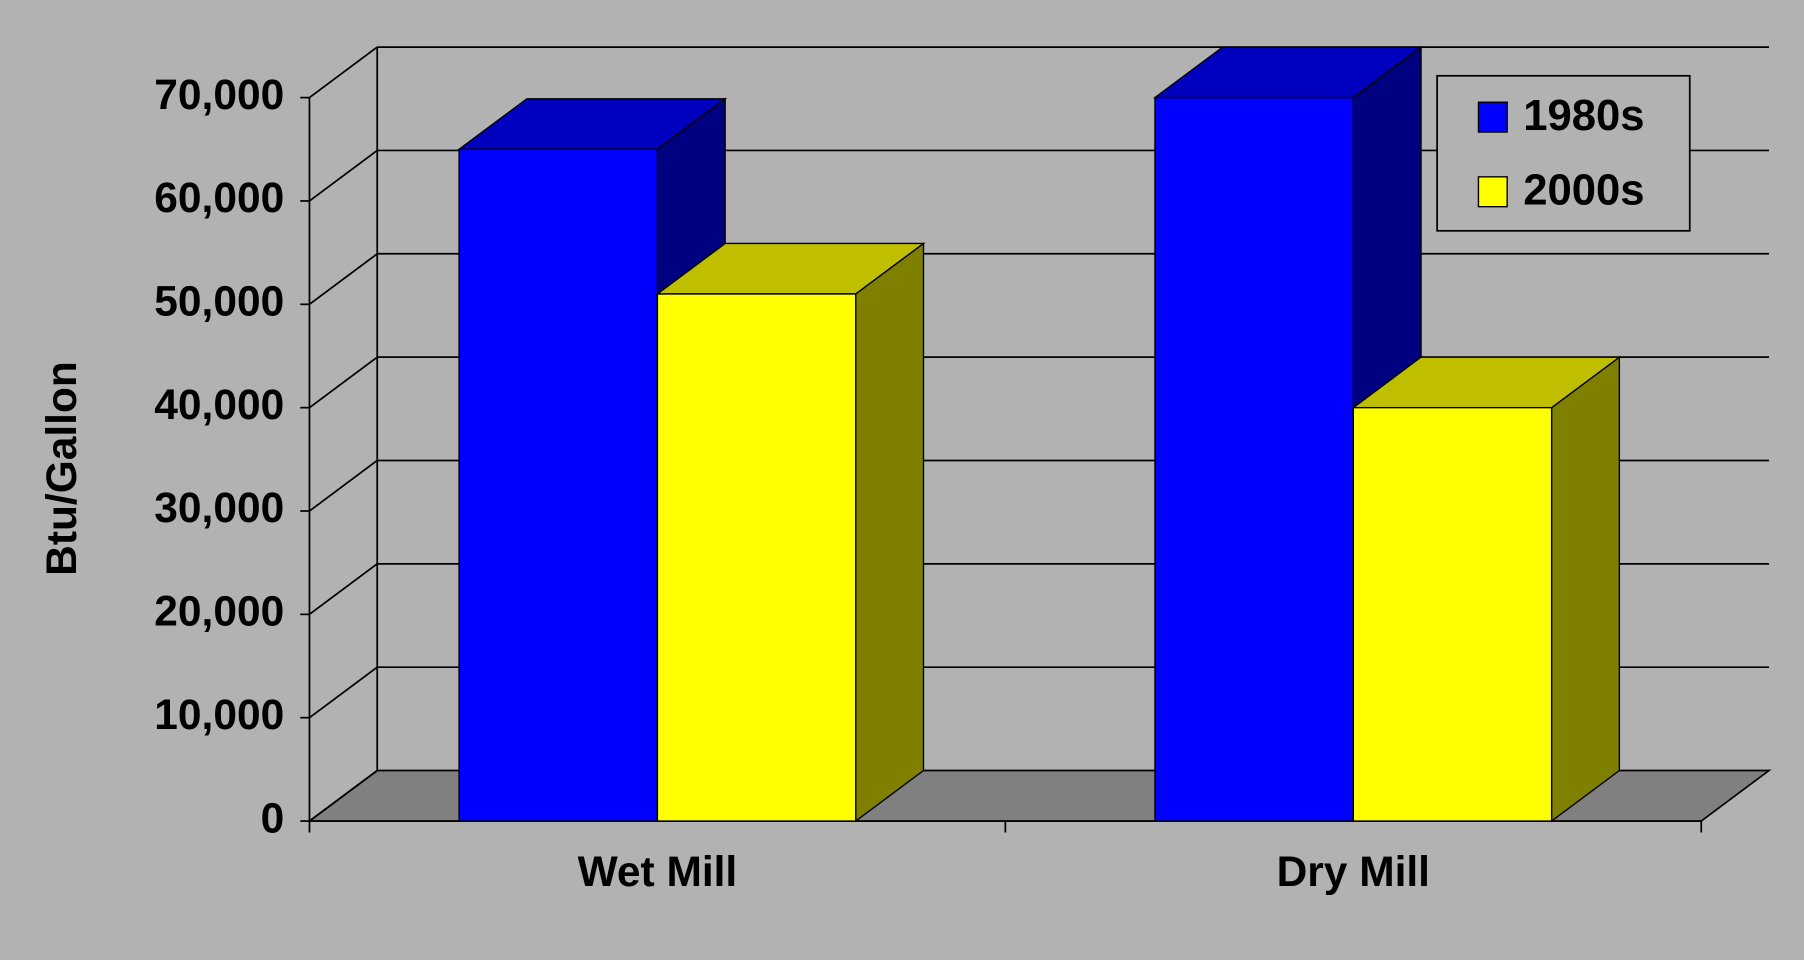 The height and width of the screenshot is (960, 1804). I want to click on y-tick-label: 50,000, so click(219, 302).